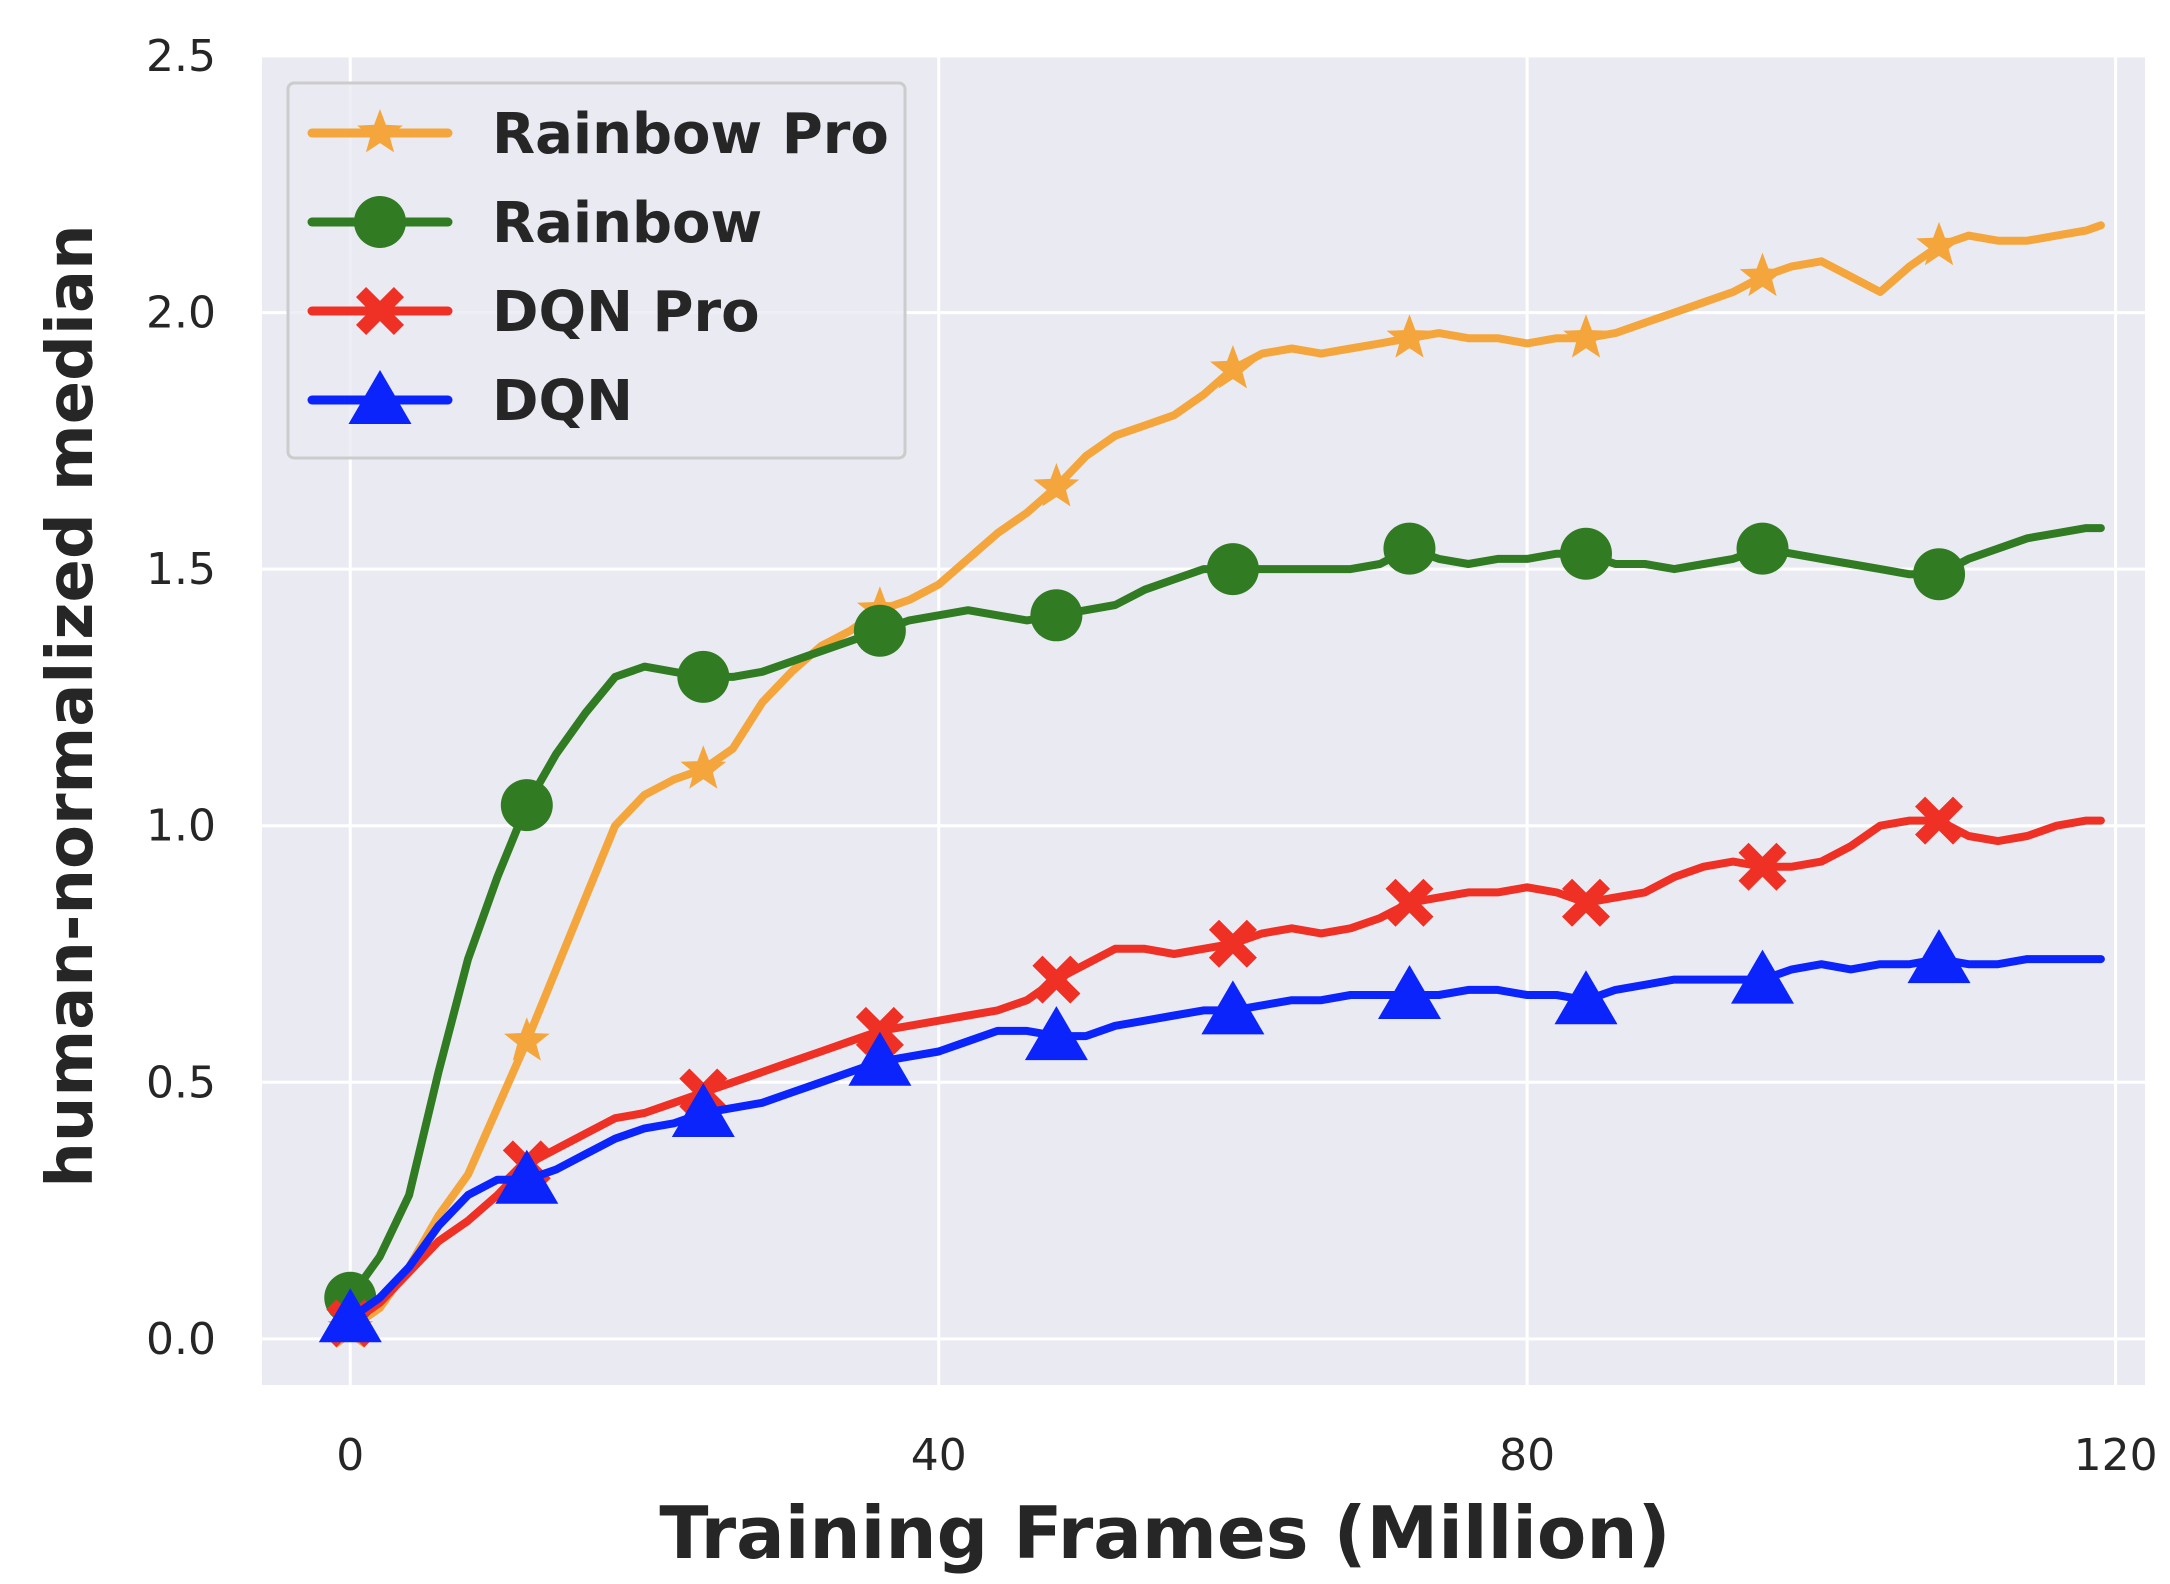 The image size is (2170, 1584). What do you see at coordinates (2116, 1455) in the screenshot?
I see `x-tick-label: 120` at bounding box center [2116, 1455].